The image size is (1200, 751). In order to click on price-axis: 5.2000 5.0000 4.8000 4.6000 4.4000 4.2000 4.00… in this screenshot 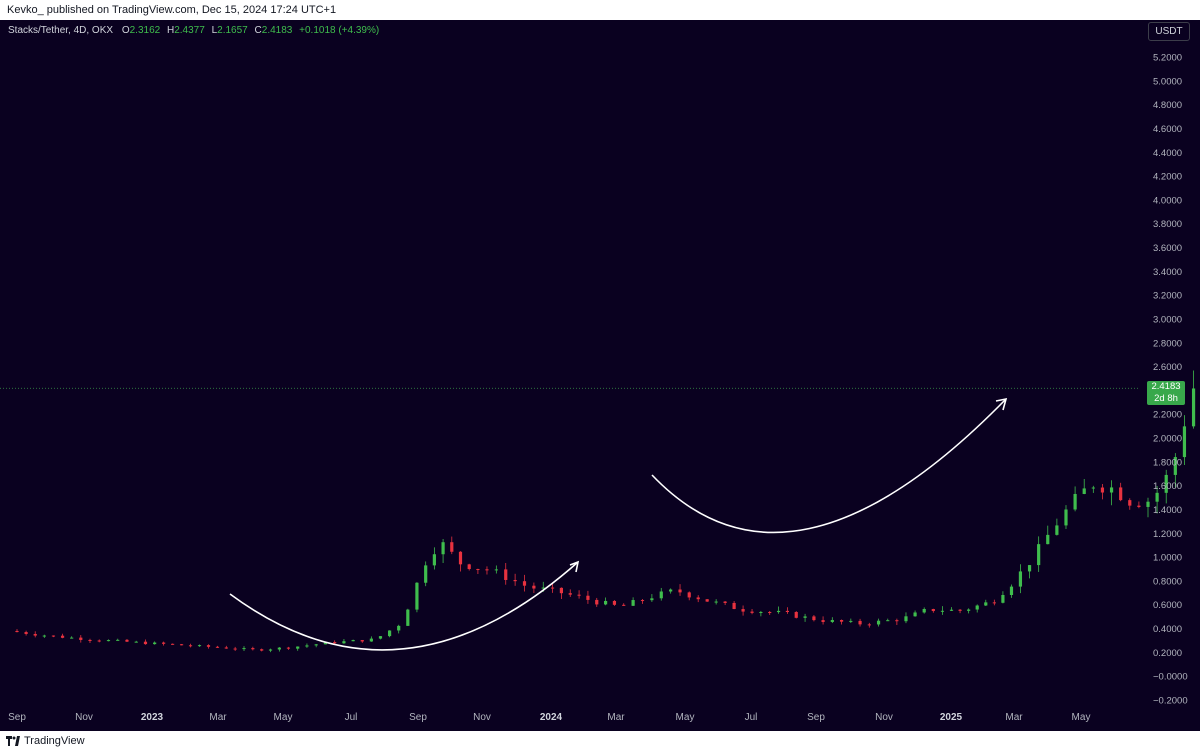, I will do `click(1170, 380)`.